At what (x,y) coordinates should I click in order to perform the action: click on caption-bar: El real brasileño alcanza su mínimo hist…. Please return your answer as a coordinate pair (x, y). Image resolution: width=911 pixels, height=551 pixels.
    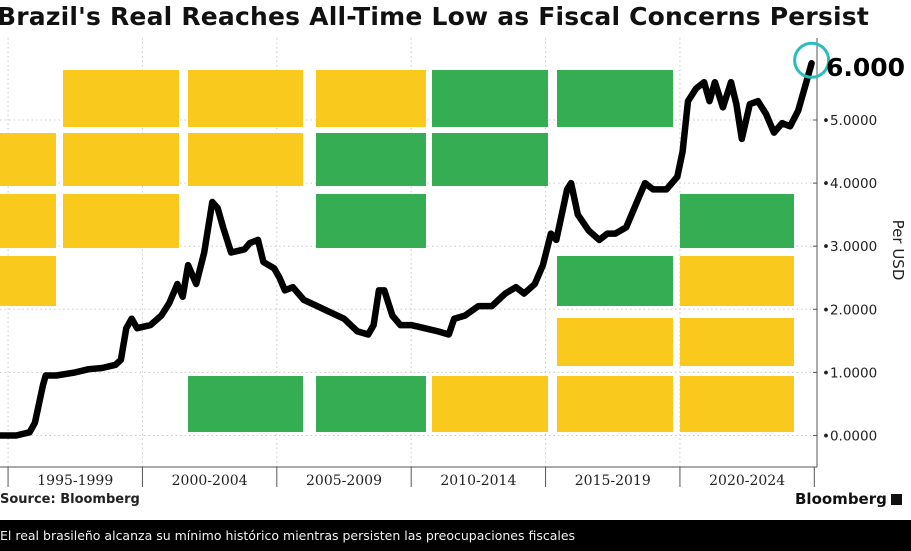
    Looking at the image, I should click on (455, 535).